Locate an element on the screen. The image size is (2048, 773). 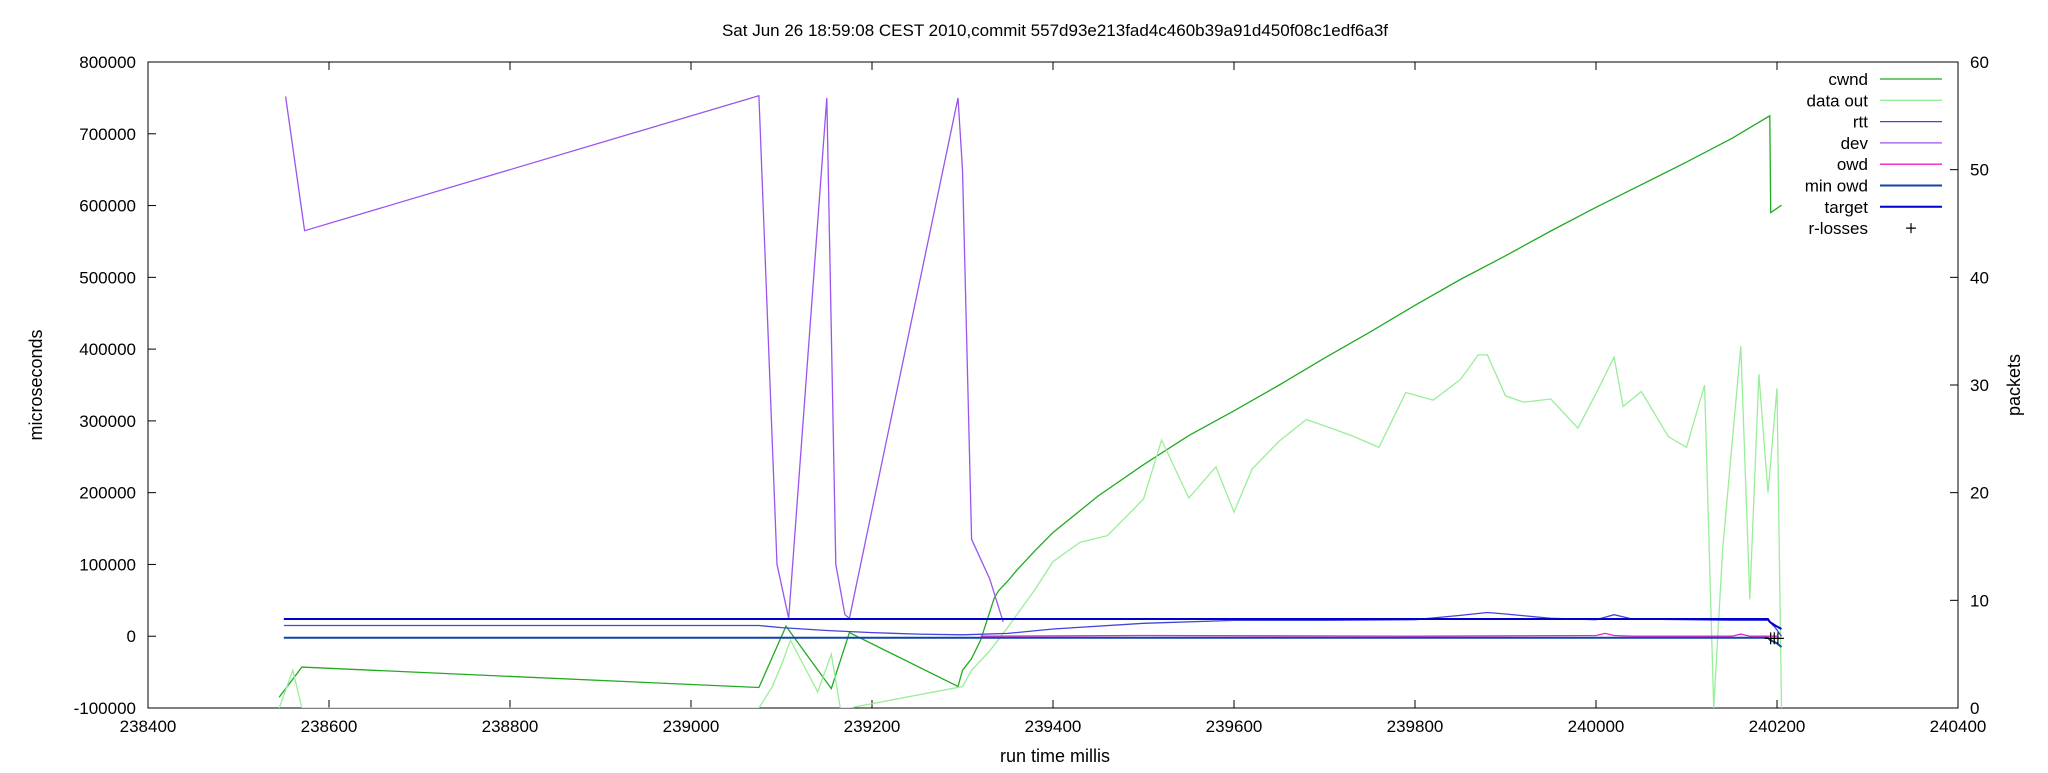
series-target-line is located at coordinates (1032, 624).